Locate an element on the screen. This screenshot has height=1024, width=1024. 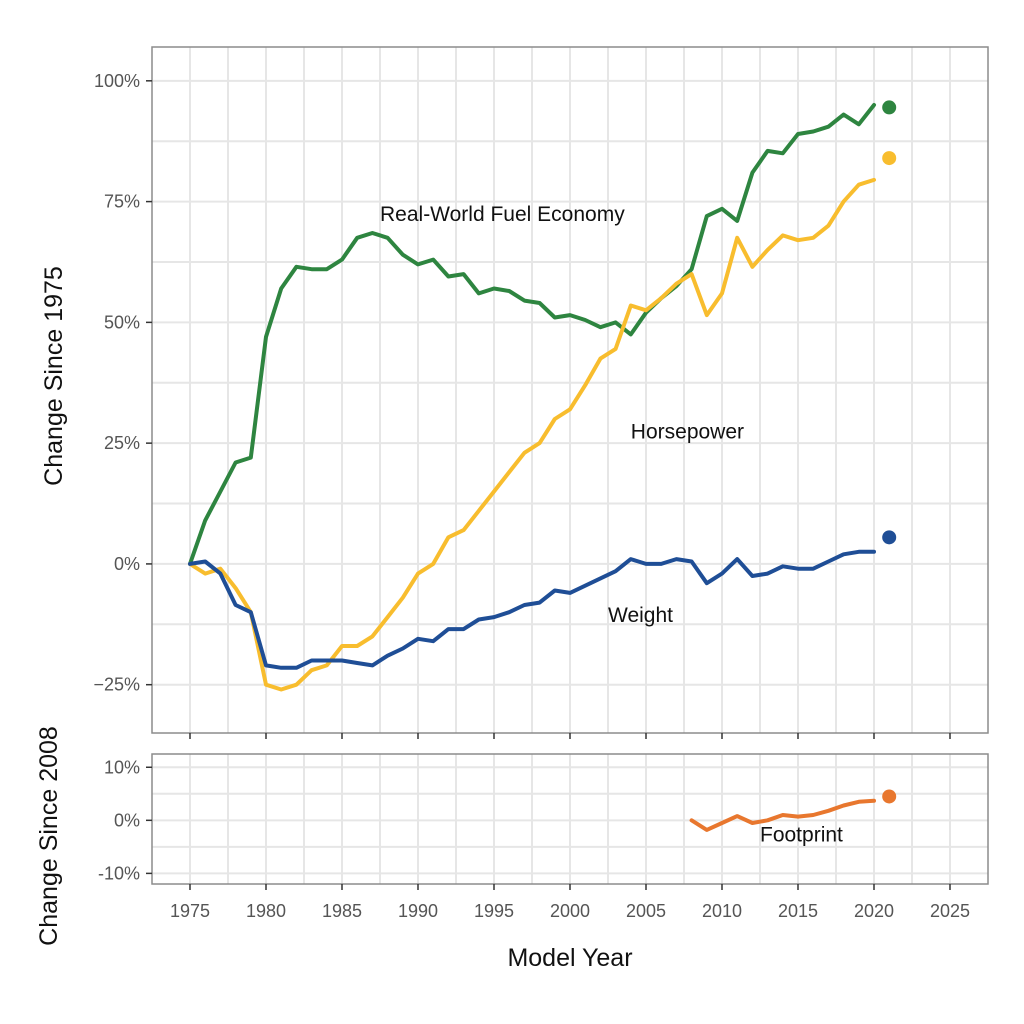
y-tick-label: 50% is located at coordinates (122, 322).